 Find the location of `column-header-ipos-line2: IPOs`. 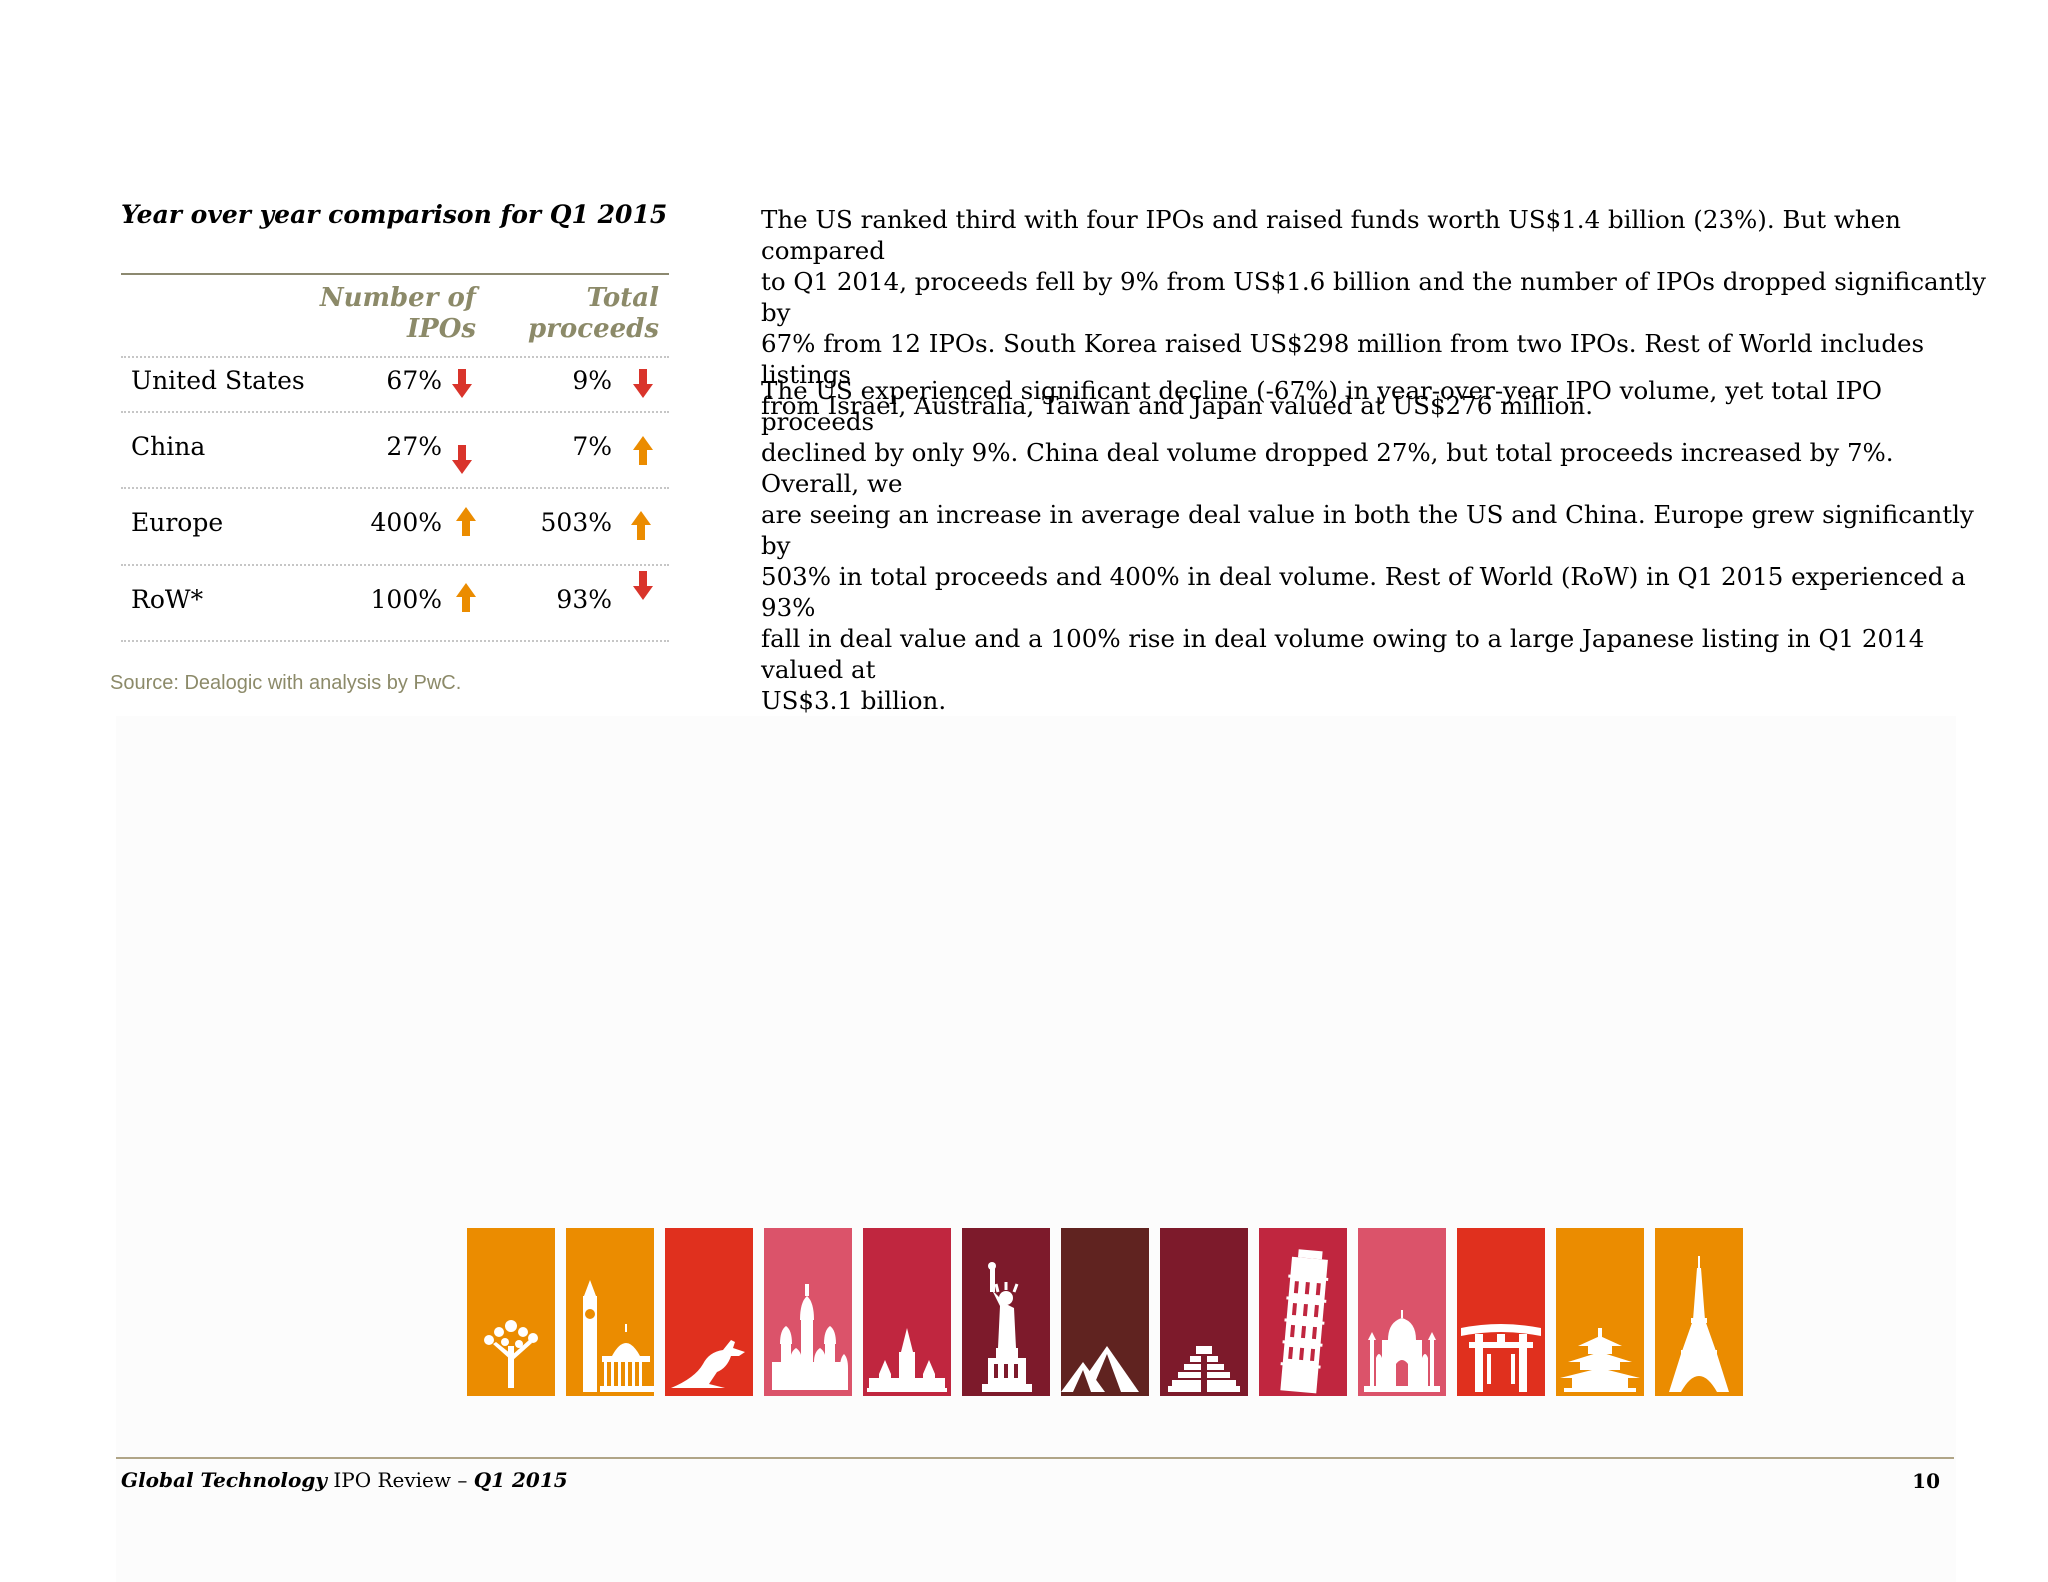

column-header-ipos-line2: IPOs is located at coordinates (441, 329).